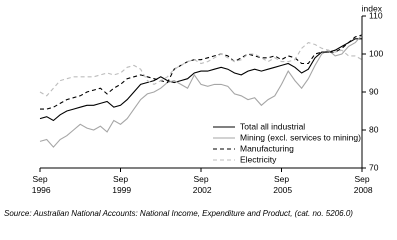 This screenshot has width=397, height=240. What do you see at coordinates (376, 53) in the screenshot?
I see `y-tick-label: 100` at bounding box center [376, 53].